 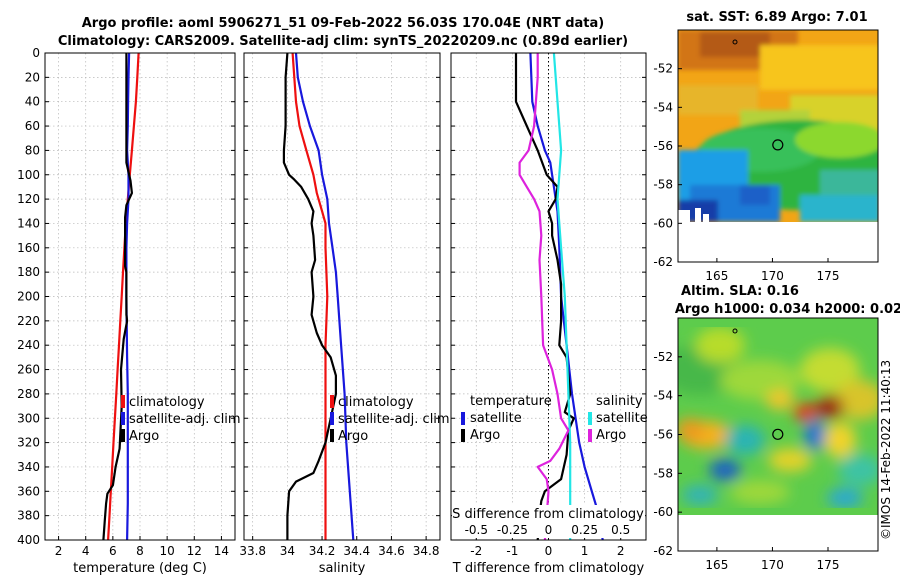 What do you see at coordinates (549, 530) in the screenshot?
I see `s-axis-tick-label: 0` at bounding box center [549, 530].